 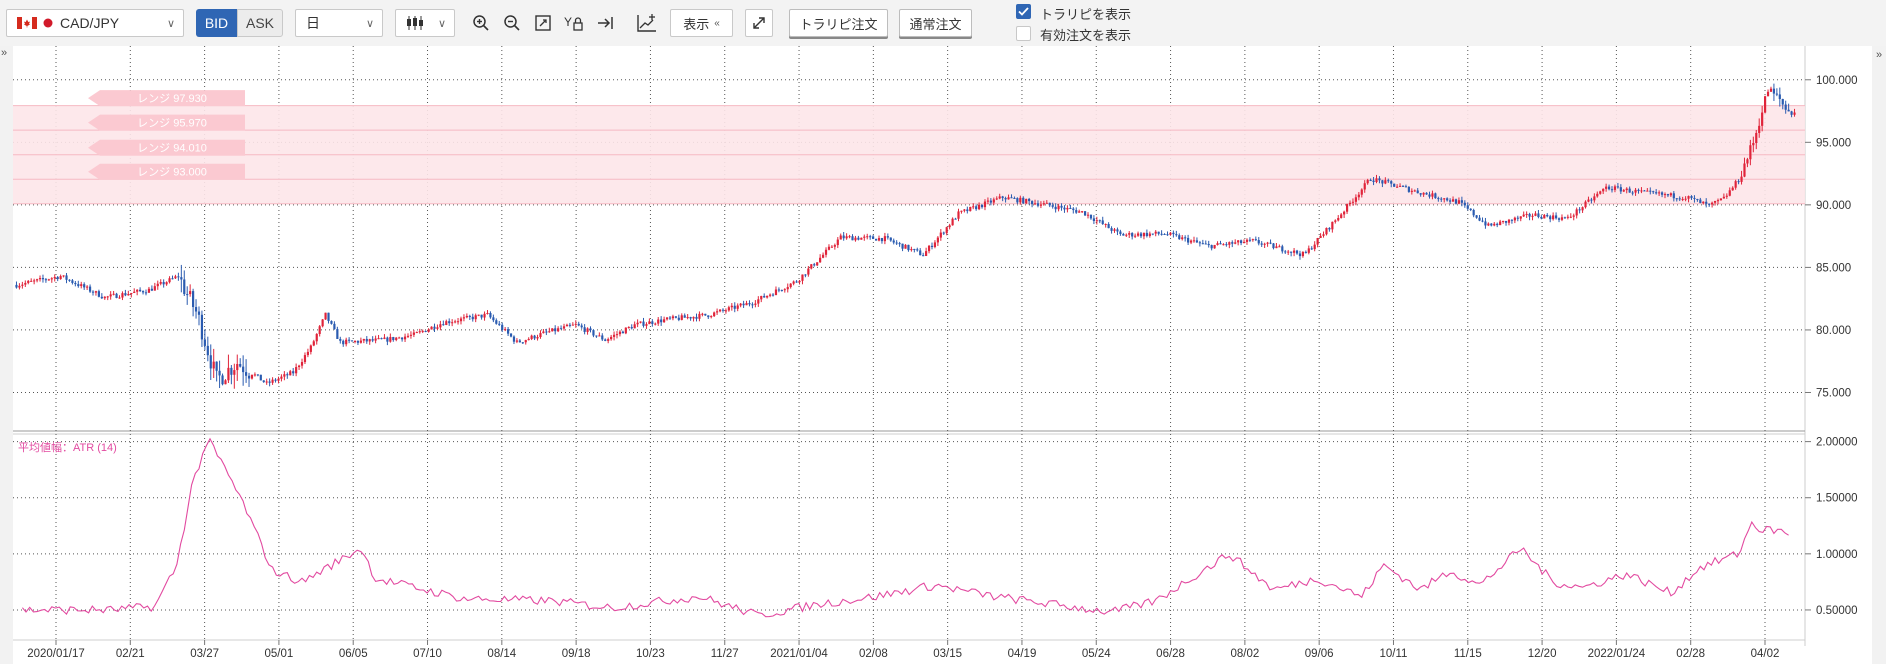 I want to click on collapse-right-panel-icon: », so click(x=1879, y=55).